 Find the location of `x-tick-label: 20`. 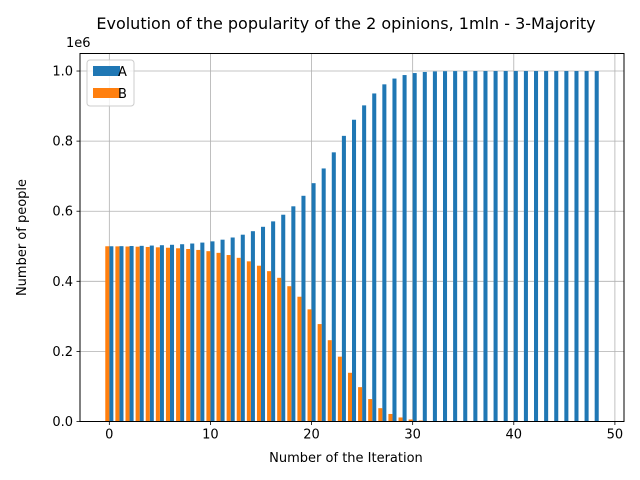

x-tick-label: 20 is located at coordinates (311, 435).